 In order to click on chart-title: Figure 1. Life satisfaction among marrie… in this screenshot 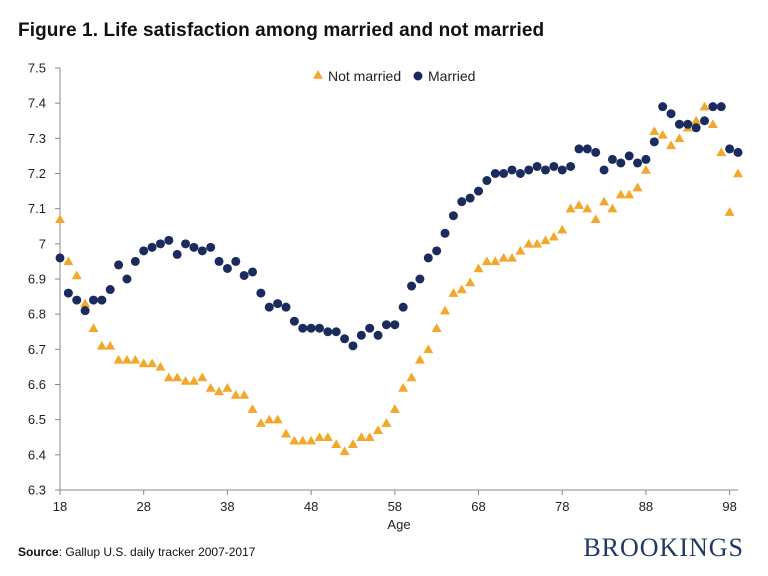, I will do `click(281, 30)`.